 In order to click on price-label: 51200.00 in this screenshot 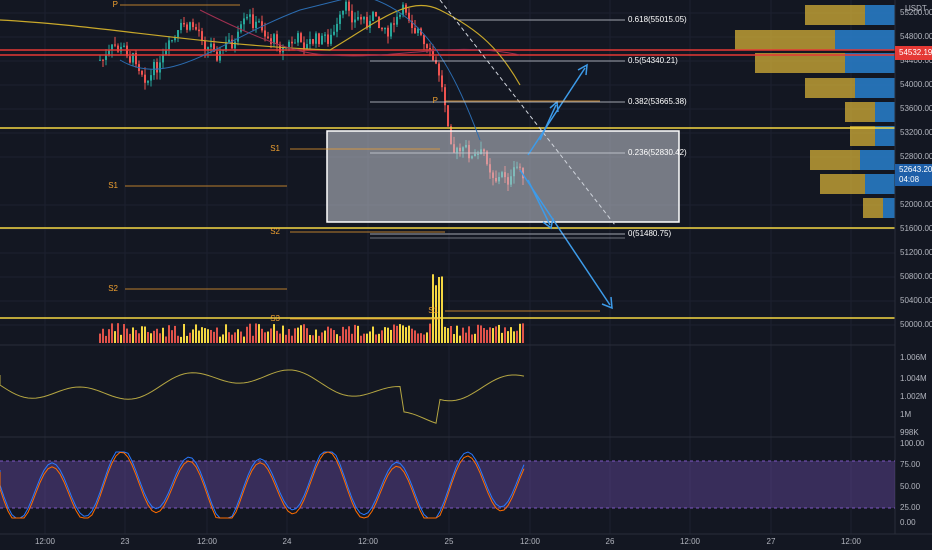, I will do `click(916, 252)`.